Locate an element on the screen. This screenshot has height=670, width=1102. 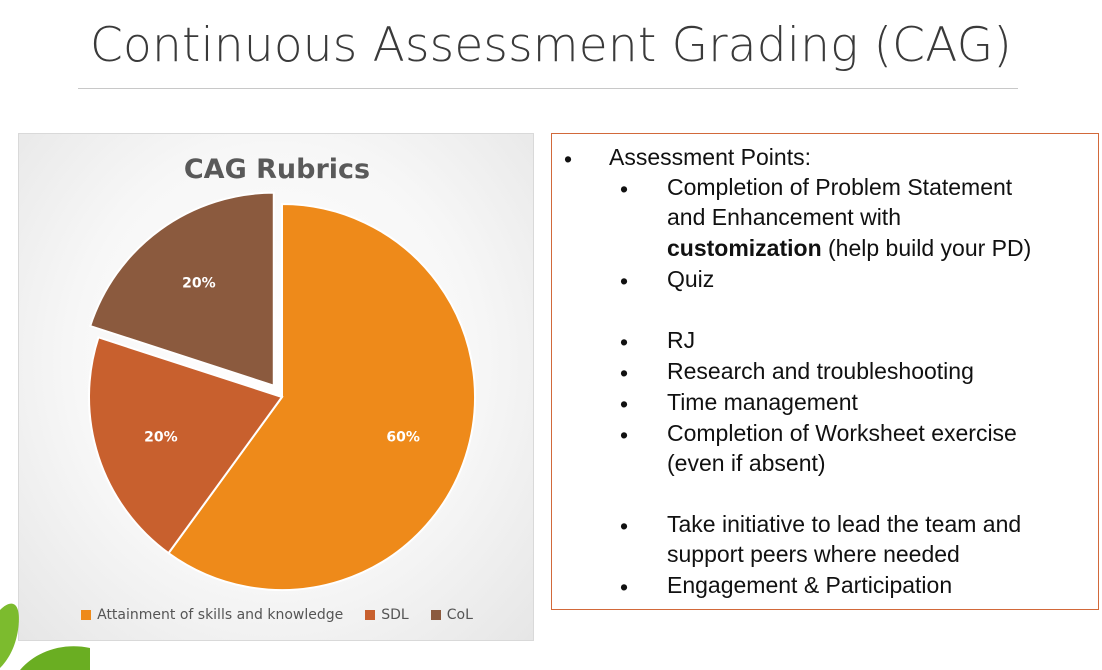
item-rj: RJ is located at coordinates (681, 340).